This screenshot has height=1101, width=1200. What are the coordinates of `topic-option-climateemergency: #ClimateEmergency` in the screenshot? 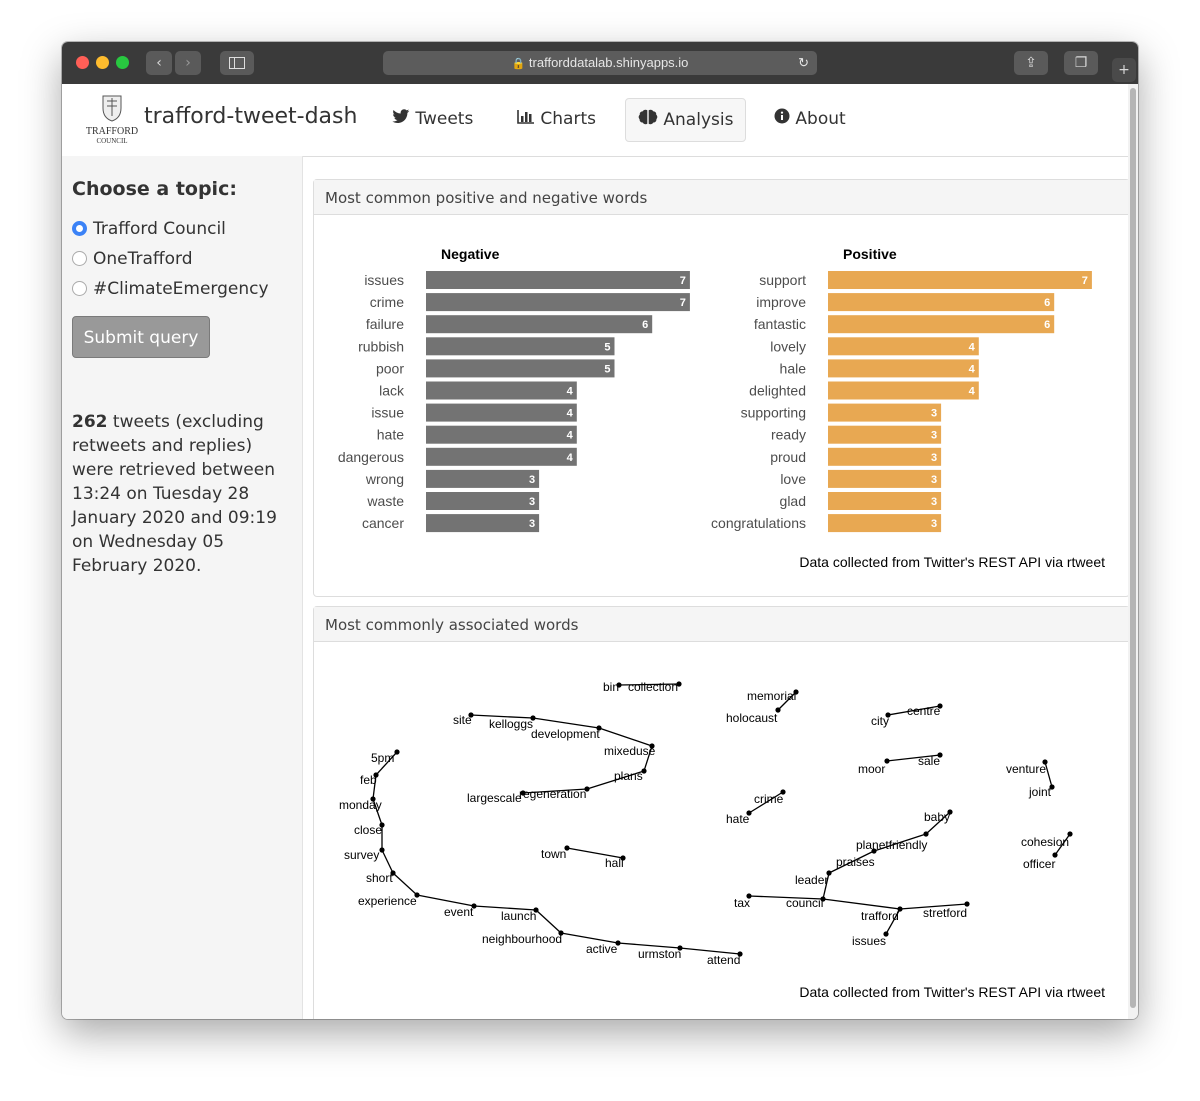 It's located at (170, 289).